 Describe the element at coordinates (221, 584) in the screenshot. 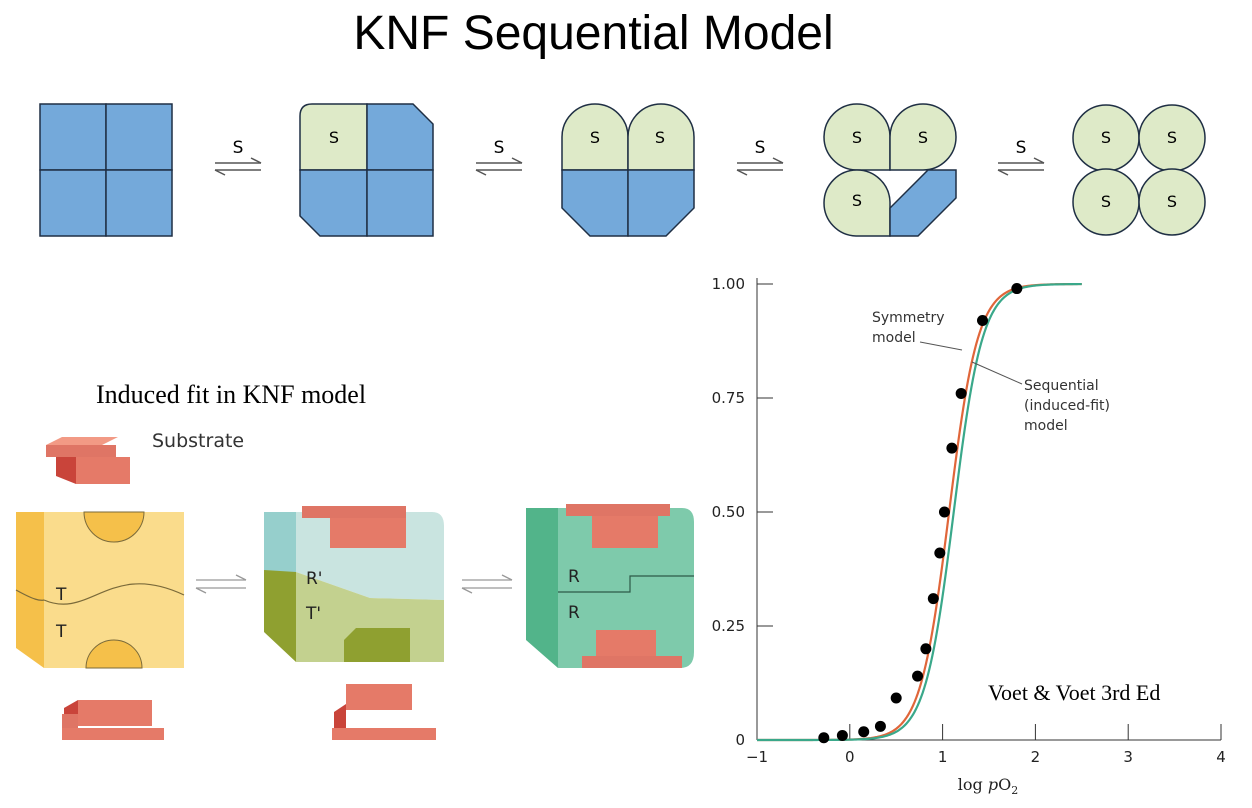

I see `equilibrium-arrow-a` at that location.